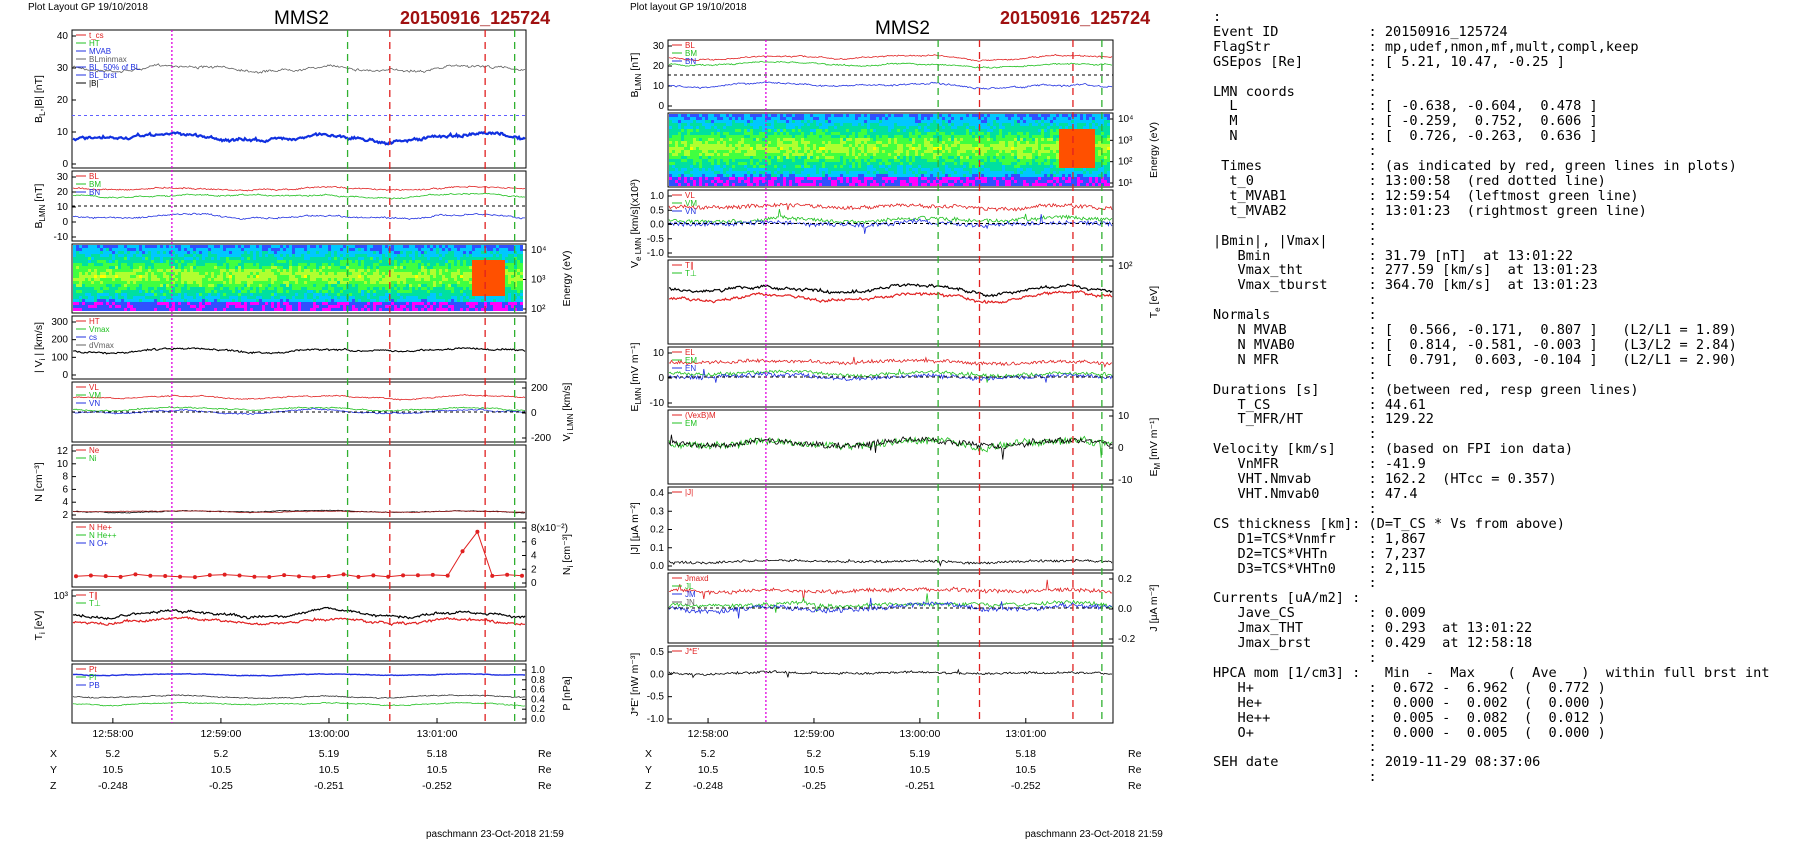 This screenshot has height=841, width=1804. What do you see at coordinates (39, 636) in the screenshot?
I see `axis-label-main: T` at bounding box center [39, 636].